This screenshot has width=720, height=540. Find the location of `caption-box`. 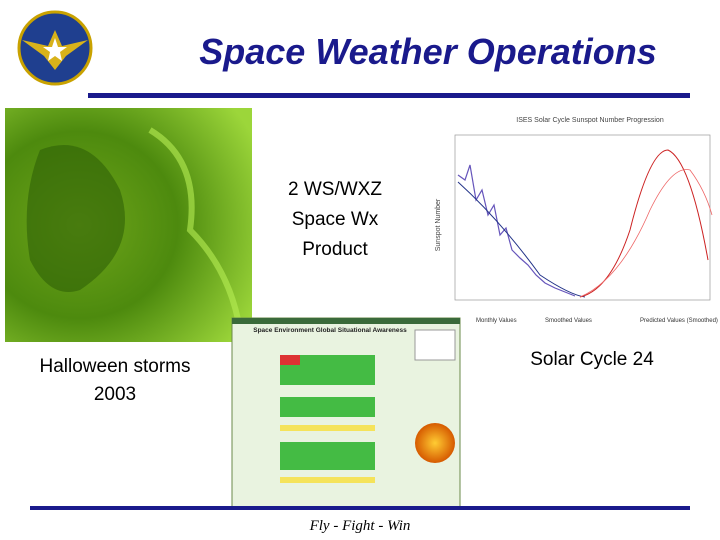

caption-box is located at coordinates (336, 217).